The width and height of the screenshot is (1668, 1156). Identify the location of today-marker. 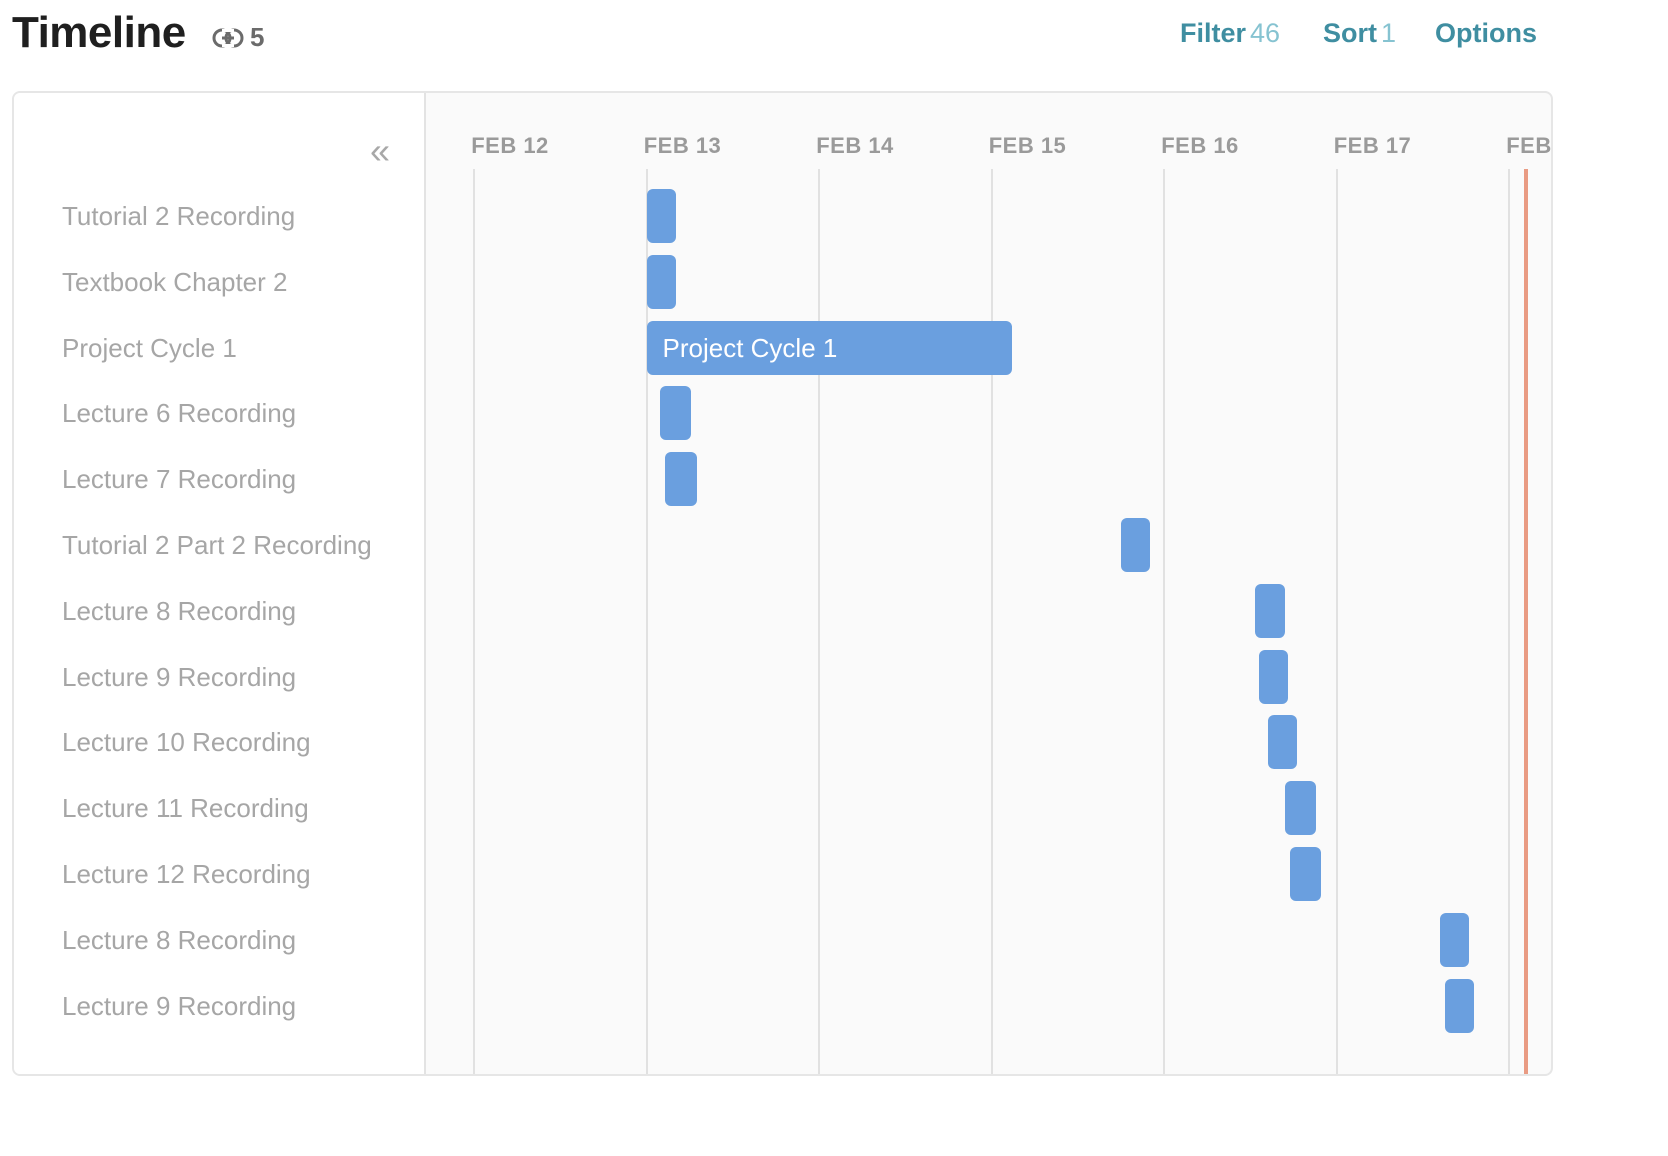
(1526, 621).